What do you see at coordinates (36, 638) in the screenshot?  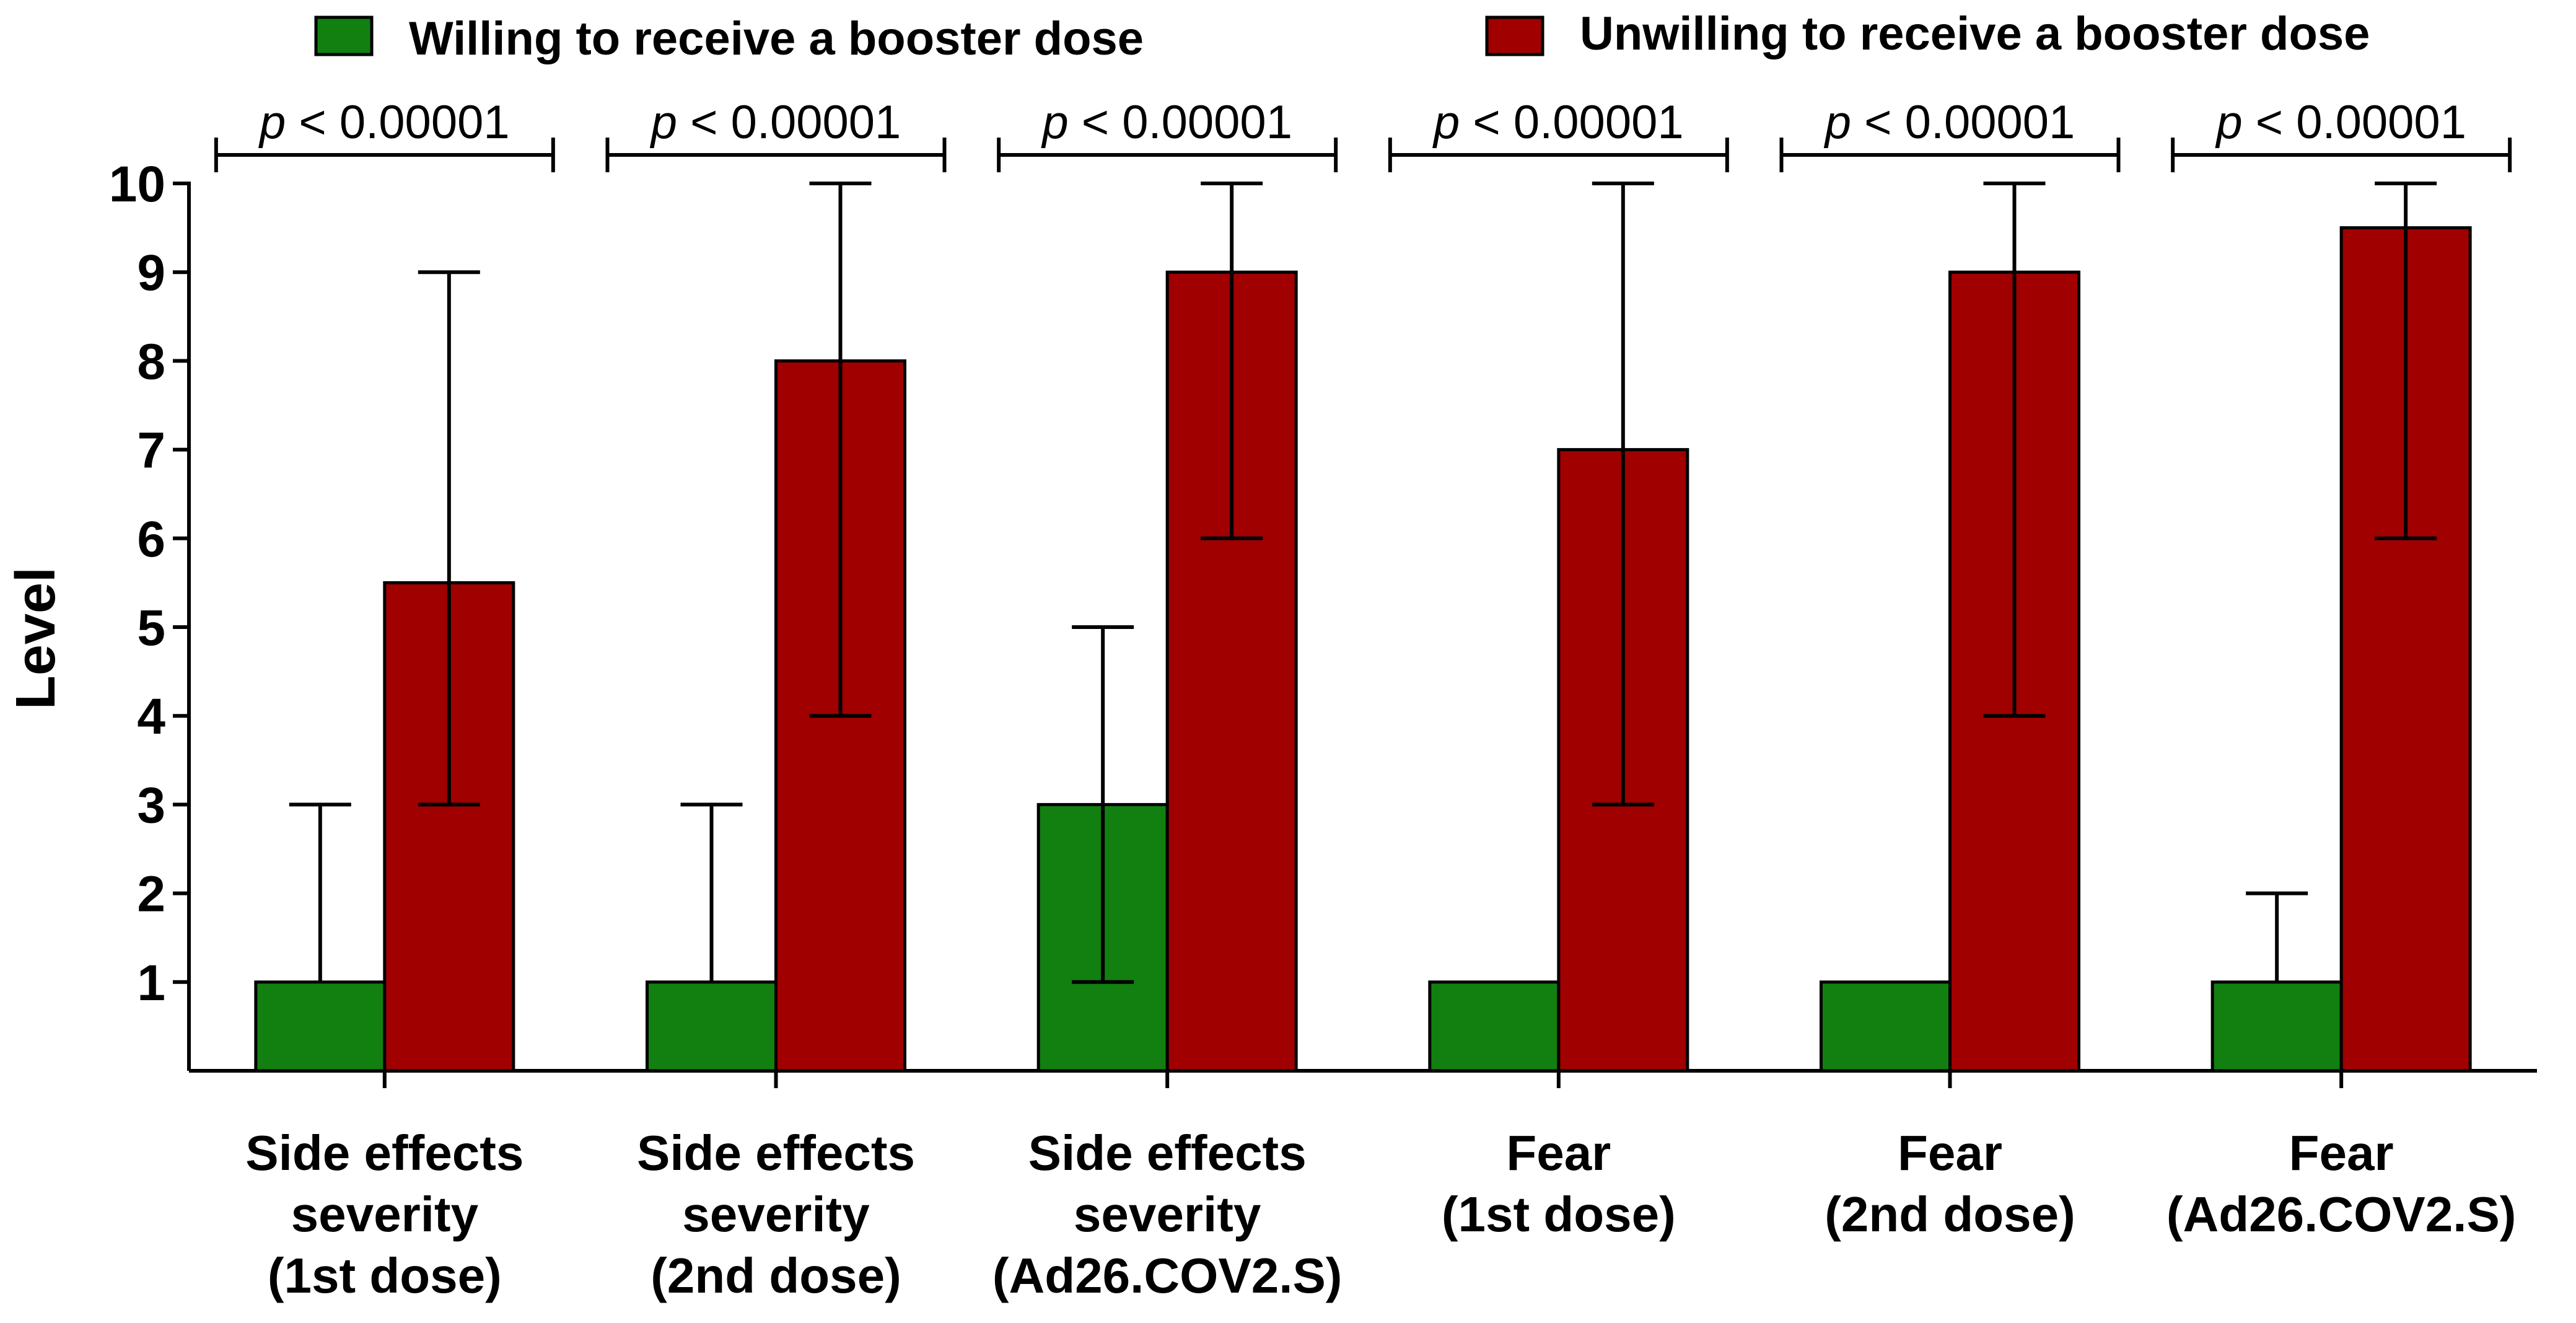 I see `y-axis-title: Level` at bounding box center [36, 638].